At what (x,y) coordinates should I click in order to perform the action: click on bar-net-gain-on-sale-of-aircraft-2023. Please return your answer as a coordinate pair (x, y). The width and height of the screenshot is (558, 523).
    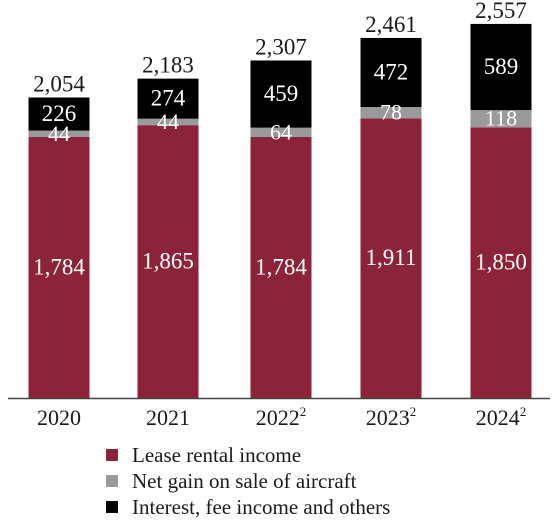
    Looking at the image, I should click on (391, 113).